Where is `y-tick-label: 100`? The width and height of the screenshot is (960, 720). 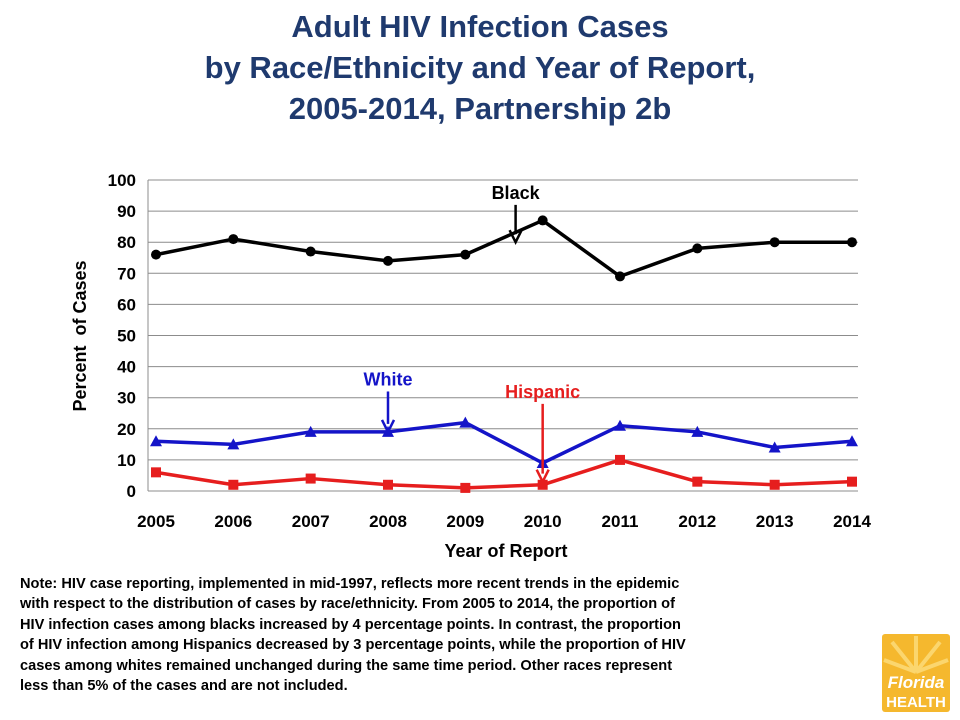 y-tick-label: 100 is located at coordinates (122, 180).